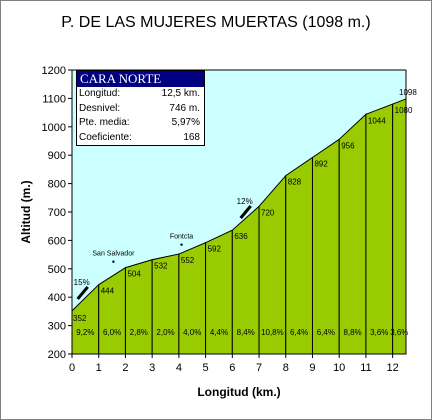 The width and height of the screenshot is (432, 420). I want to click on y-tick-label: 200, so click(57, 355).